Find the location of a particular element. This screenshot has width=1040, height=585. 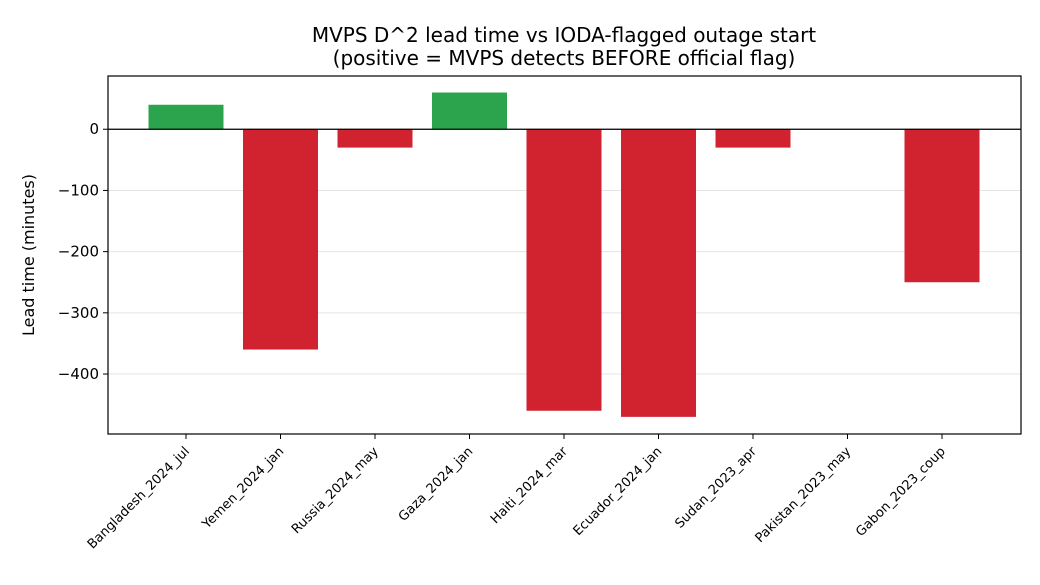

x-tick-label: Haiti_2024_mar is located at coordinates (529, 485).